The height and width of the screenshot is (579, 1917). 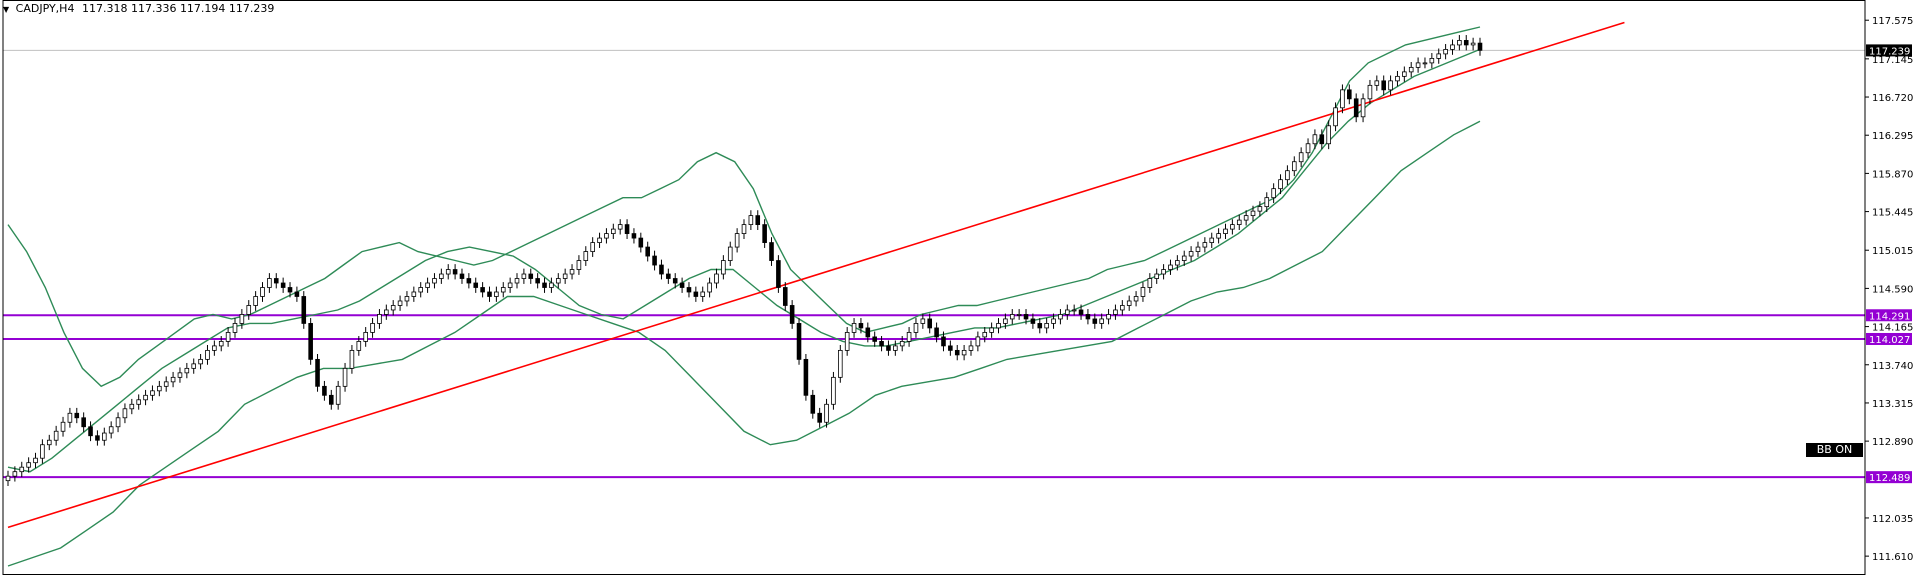 What do you see at coordinates (1892, 289) in the screenshot?
I see `price-tick-label: 114.590` at bounding box center [1892, 289].